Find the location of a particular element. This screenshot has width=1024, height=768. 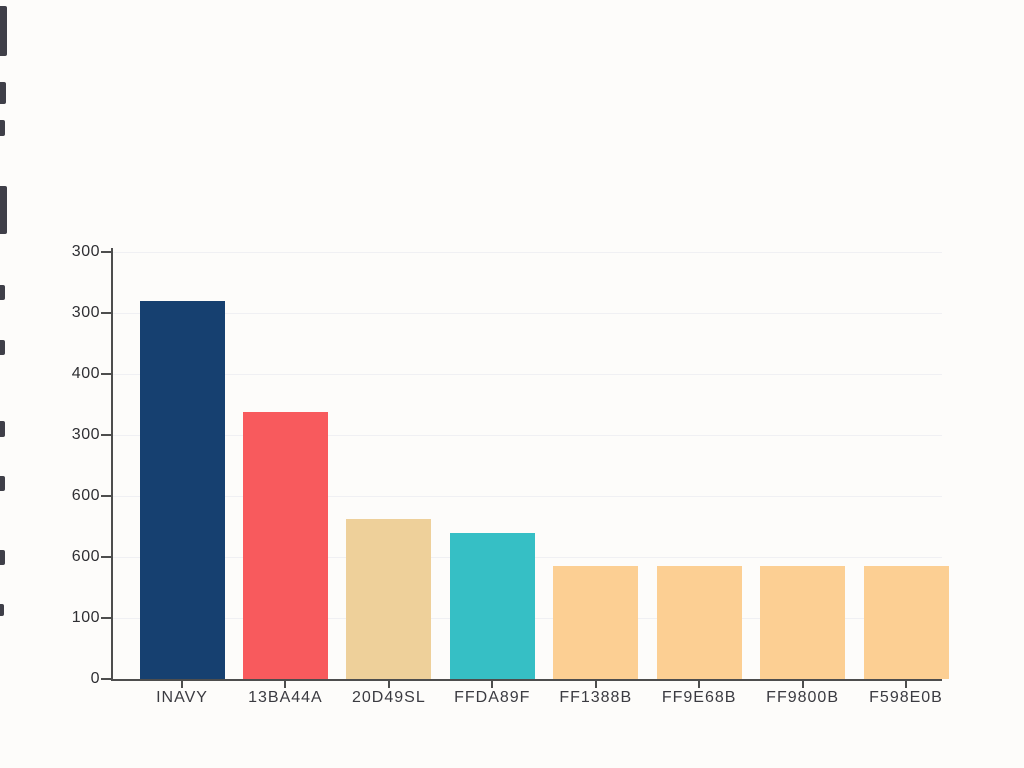

x-tick-label: FF1388B is located at coordinates (596, 697).